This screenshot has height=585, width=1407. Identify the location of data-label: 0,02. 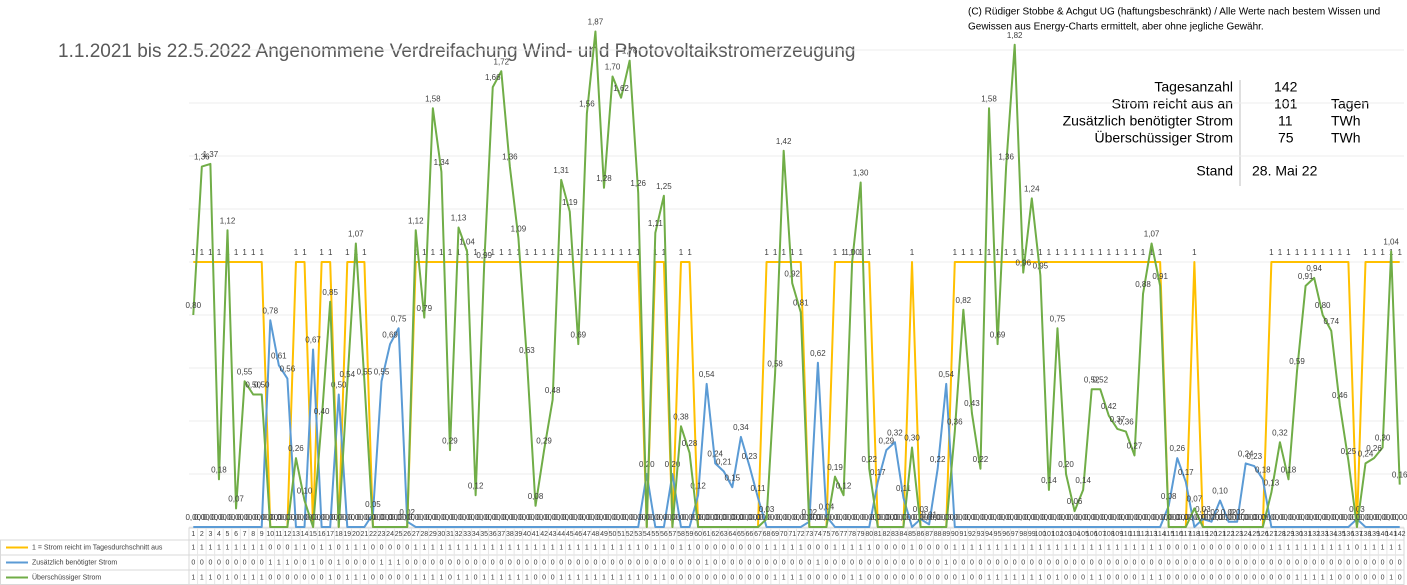
(1229, 512).